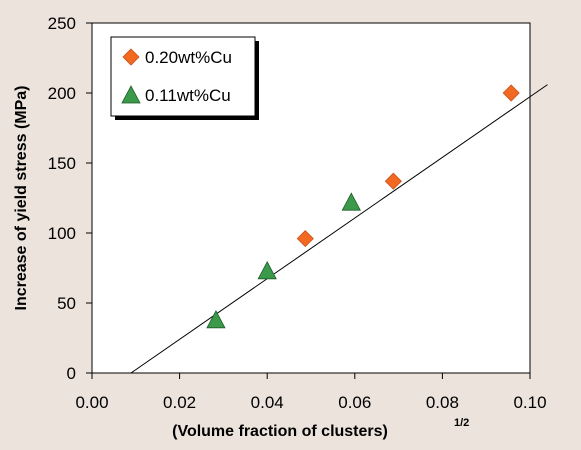 Image resolution: width=581 pixels, height=450 pixels. Describe the element at coordinates (62, 93) in the screenshot. I see `y-tick-label: 200` at that location.